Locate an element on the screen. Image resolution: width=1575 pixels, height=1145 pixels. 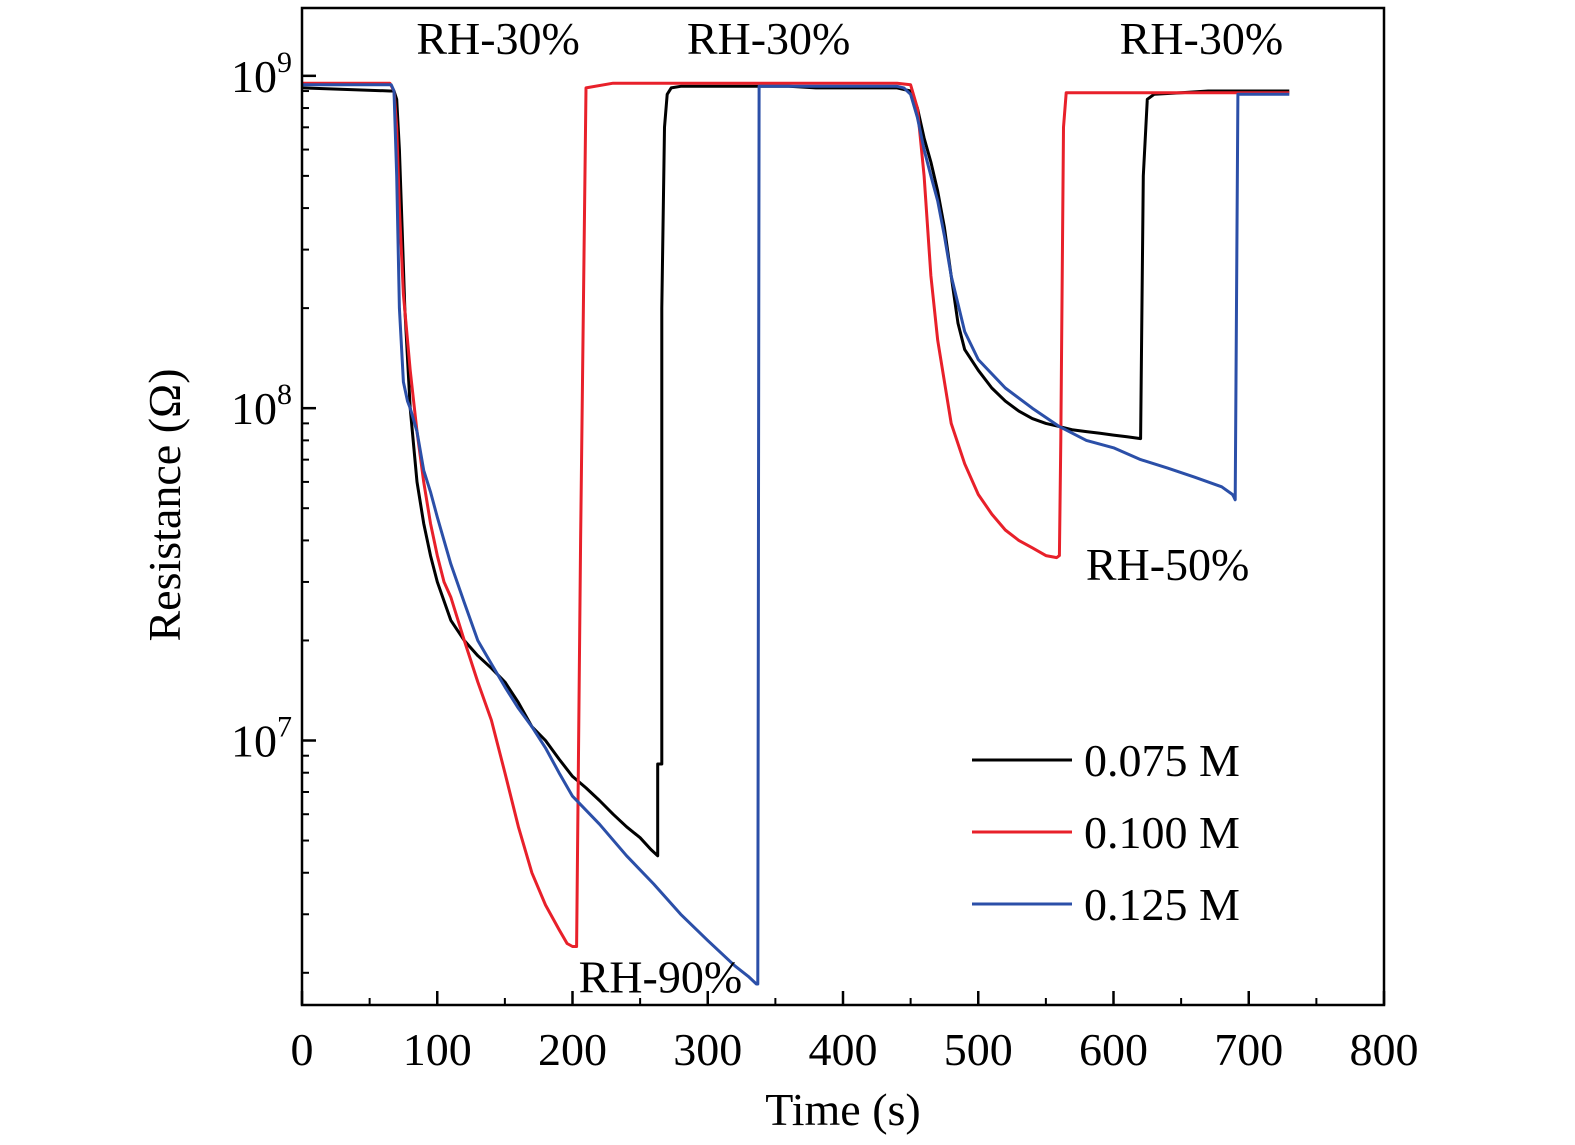
legend-label-1: 0.075 M is located at coordinates (1162, 760).